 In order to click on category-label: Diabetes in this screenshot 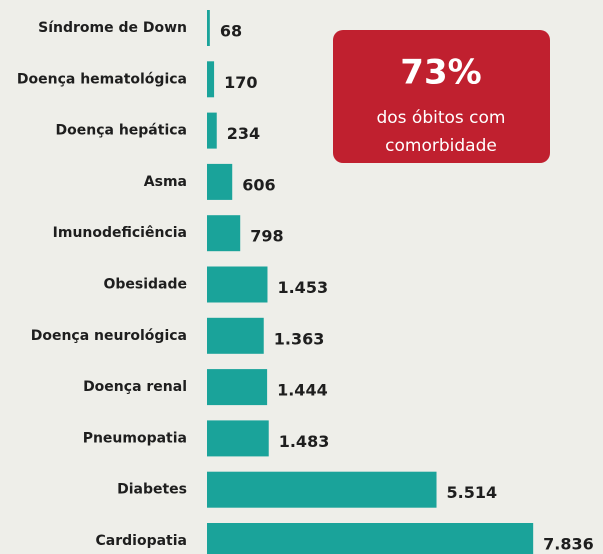, I will do `click(152, 490)`.